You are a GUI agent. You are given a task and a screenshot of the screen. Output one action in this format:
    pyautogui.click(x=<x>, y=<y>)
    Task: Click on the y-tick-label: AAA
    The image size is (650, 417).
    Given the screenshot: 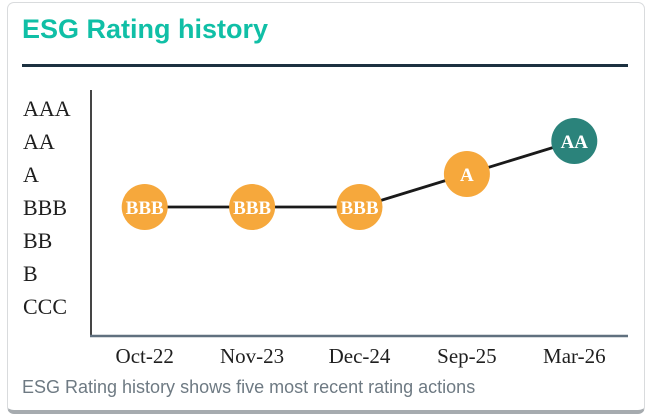 What is the action you would take?
    pyautogui.click(x=47, y=108)
    